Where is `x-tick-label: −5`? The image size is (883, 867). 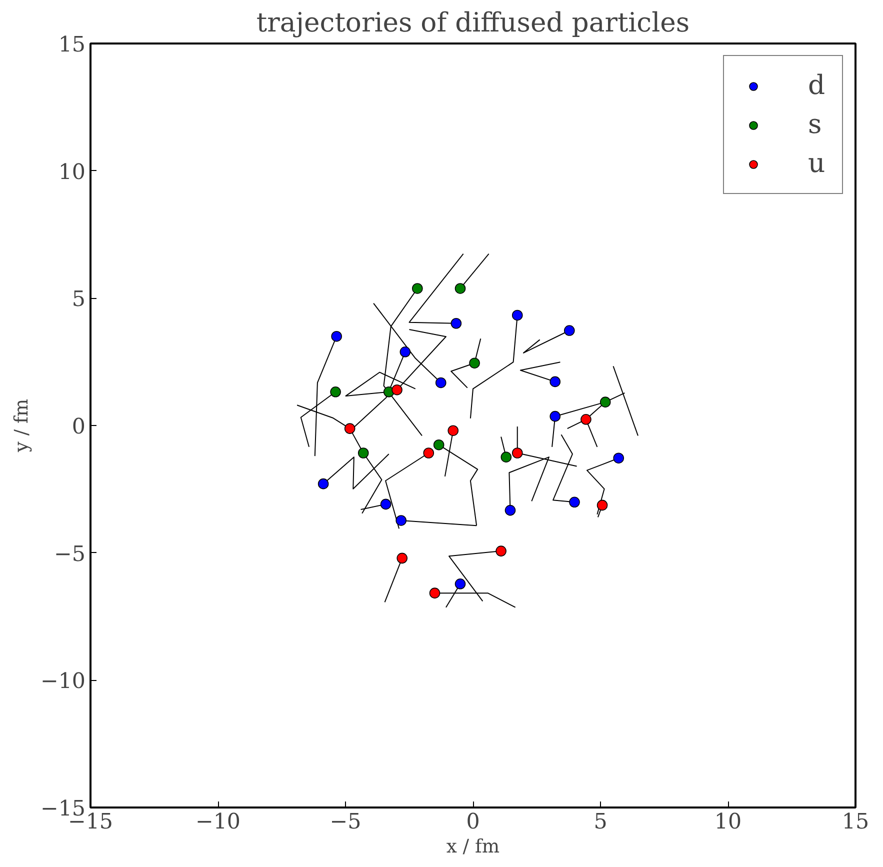
x-tick-label: −5 is located at coordinates (346, 822).